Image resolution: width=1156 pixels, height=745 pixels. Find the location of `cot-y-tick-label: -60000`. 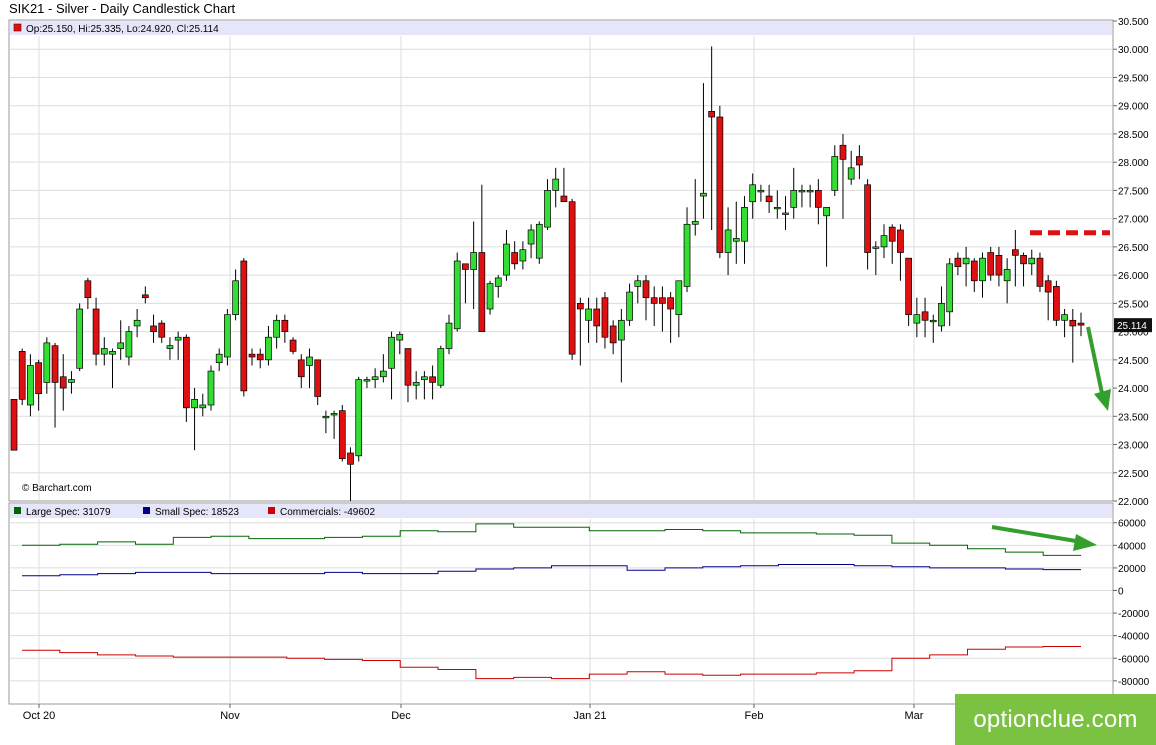

cot-y-tick-label: -60000 is located at coordinates (1134, 659).